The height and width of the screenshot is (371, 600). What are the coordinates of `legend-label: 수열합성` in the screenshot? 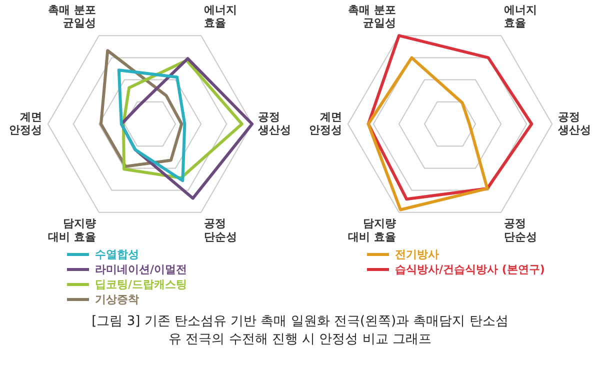 It's located at (117, 254).